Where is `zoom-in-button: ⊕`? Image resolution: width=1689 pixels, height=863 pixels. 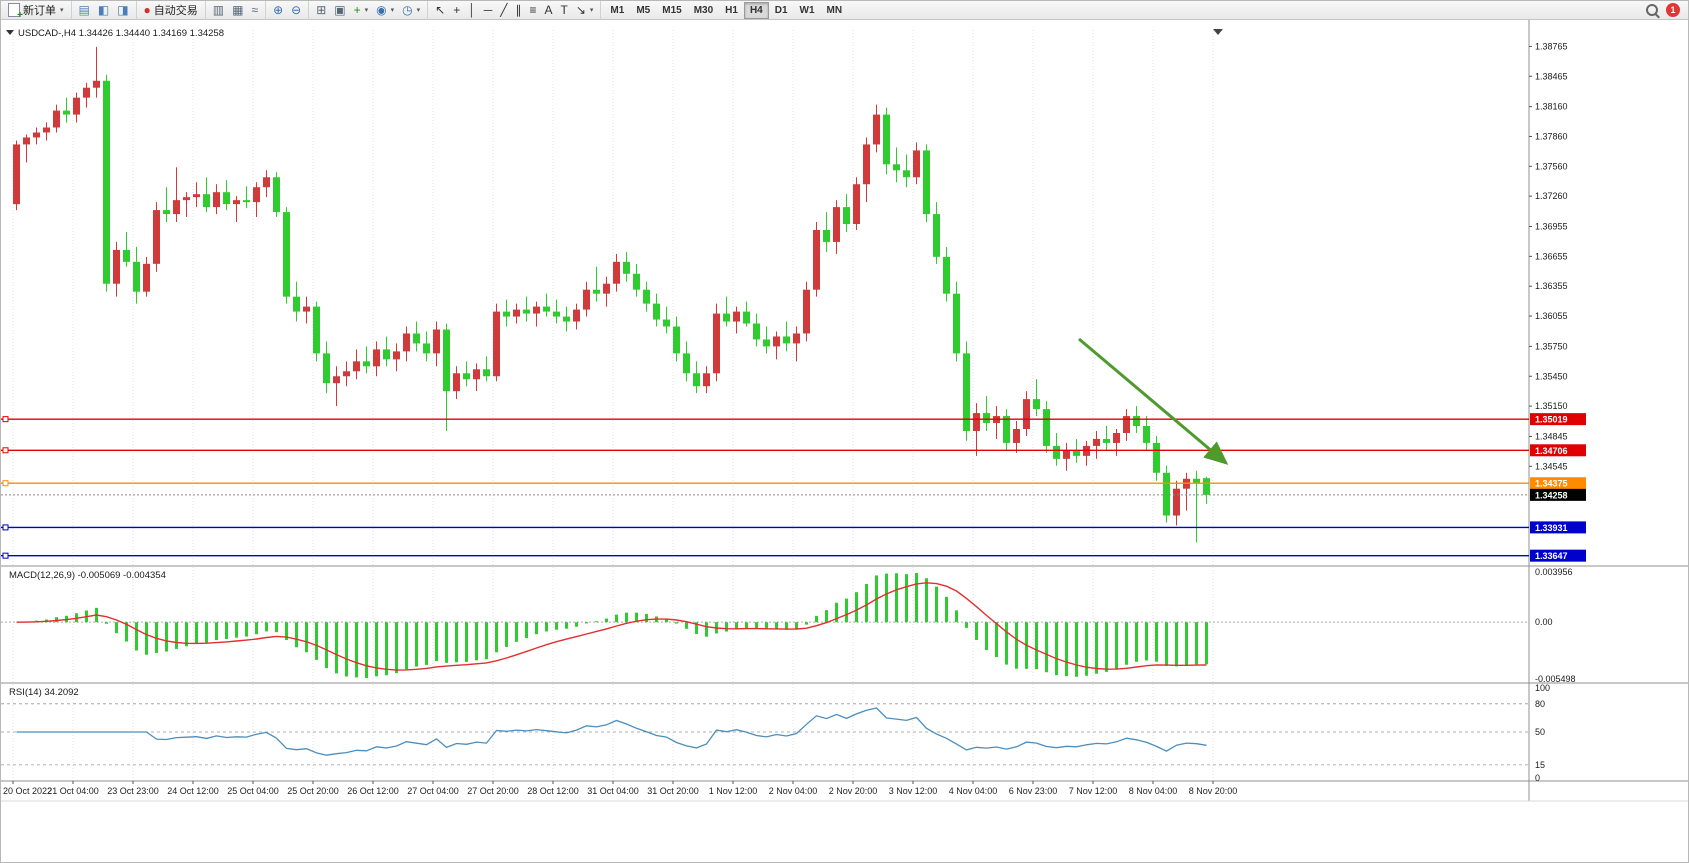
zoom-in-button: ⊕ is located at coordinates (278, 10).